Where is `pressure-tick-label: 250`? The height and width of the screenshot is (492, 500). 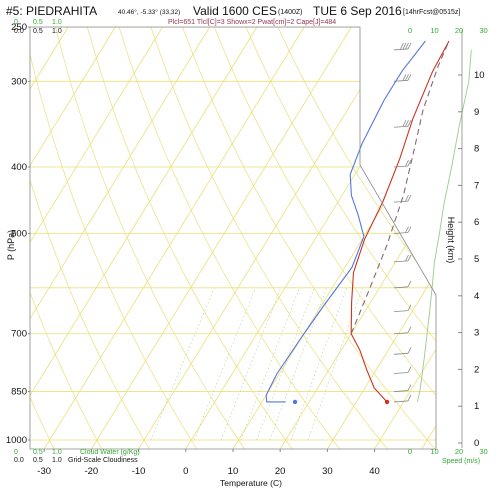 pressure-tick-label: 250 is located at coordinates (19, 27).